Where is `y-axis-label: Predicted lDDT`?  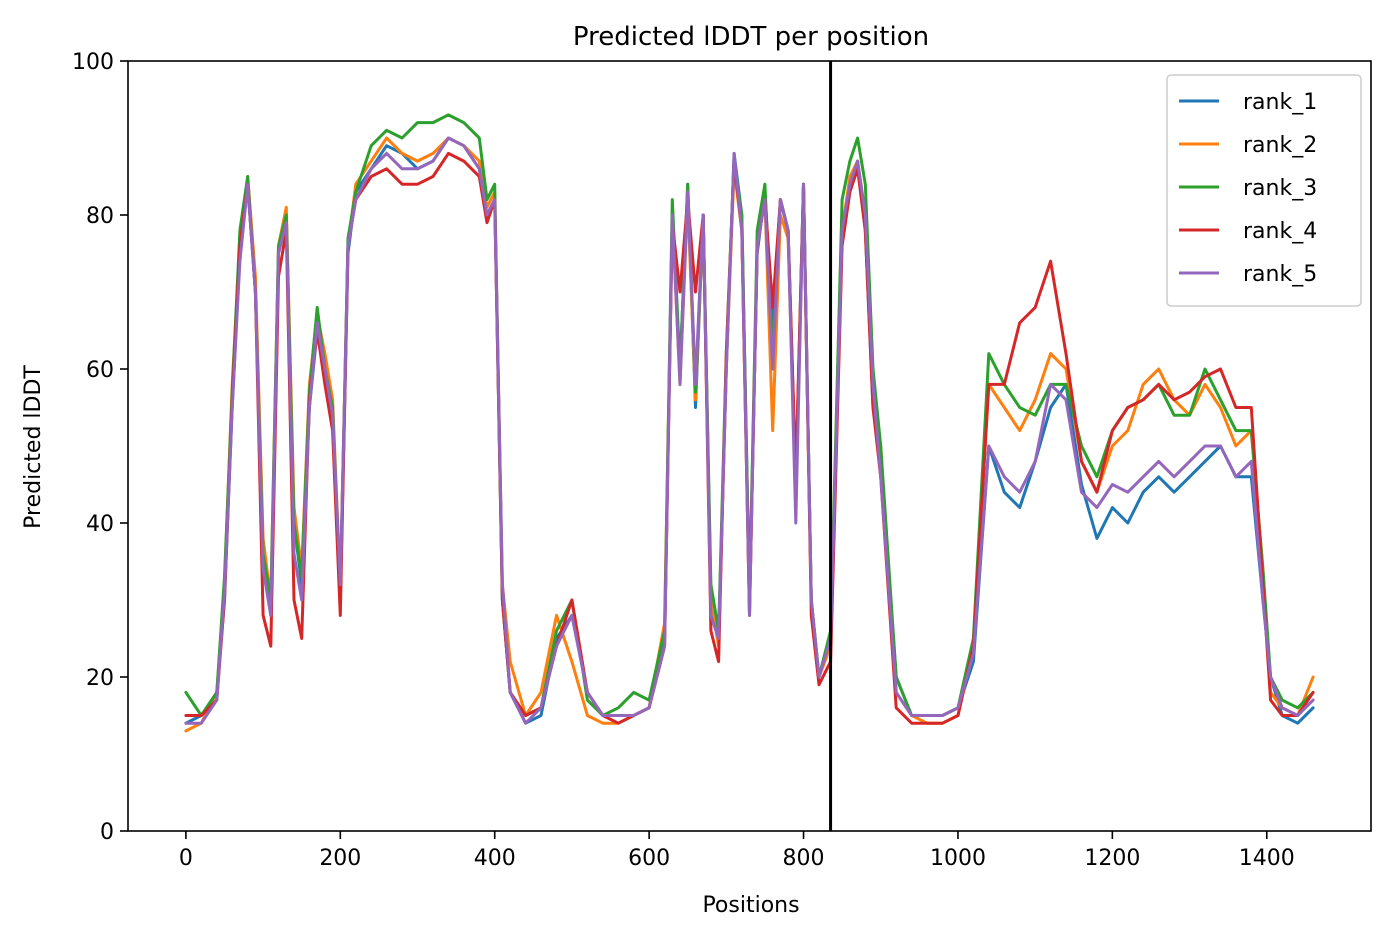
y-axis-label: Predicted lDDT is located at coordinates (33, 447).